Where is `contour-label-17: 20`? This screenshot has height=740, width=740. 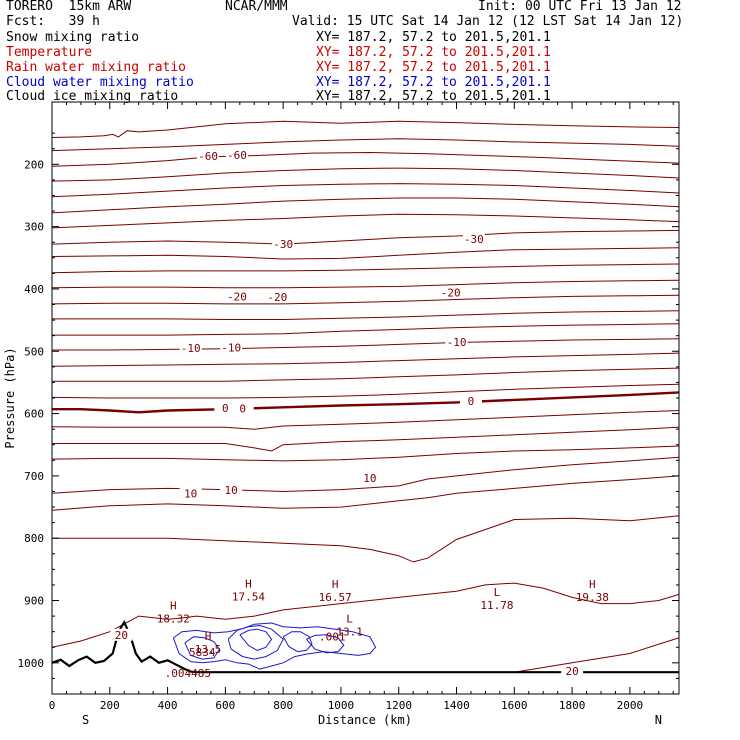
contour-label-17: 20 is located at coordinates (121, 635).